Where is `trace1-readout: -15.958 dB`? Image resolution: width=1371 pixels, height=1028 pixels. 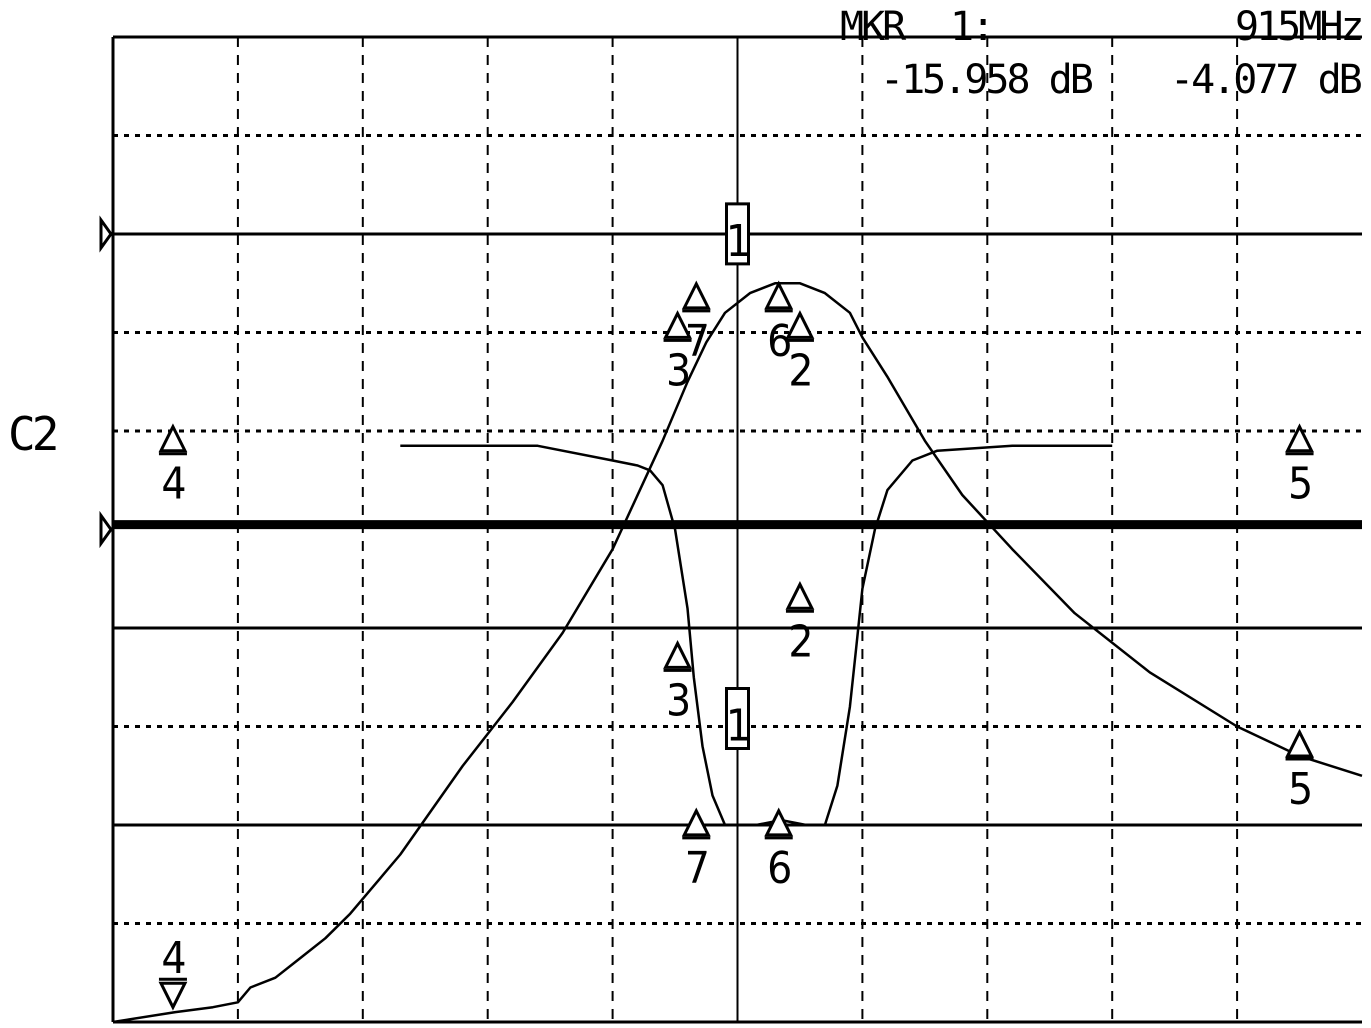 trace1-readout: -15.958 dB is located at coordinates (986, 80).